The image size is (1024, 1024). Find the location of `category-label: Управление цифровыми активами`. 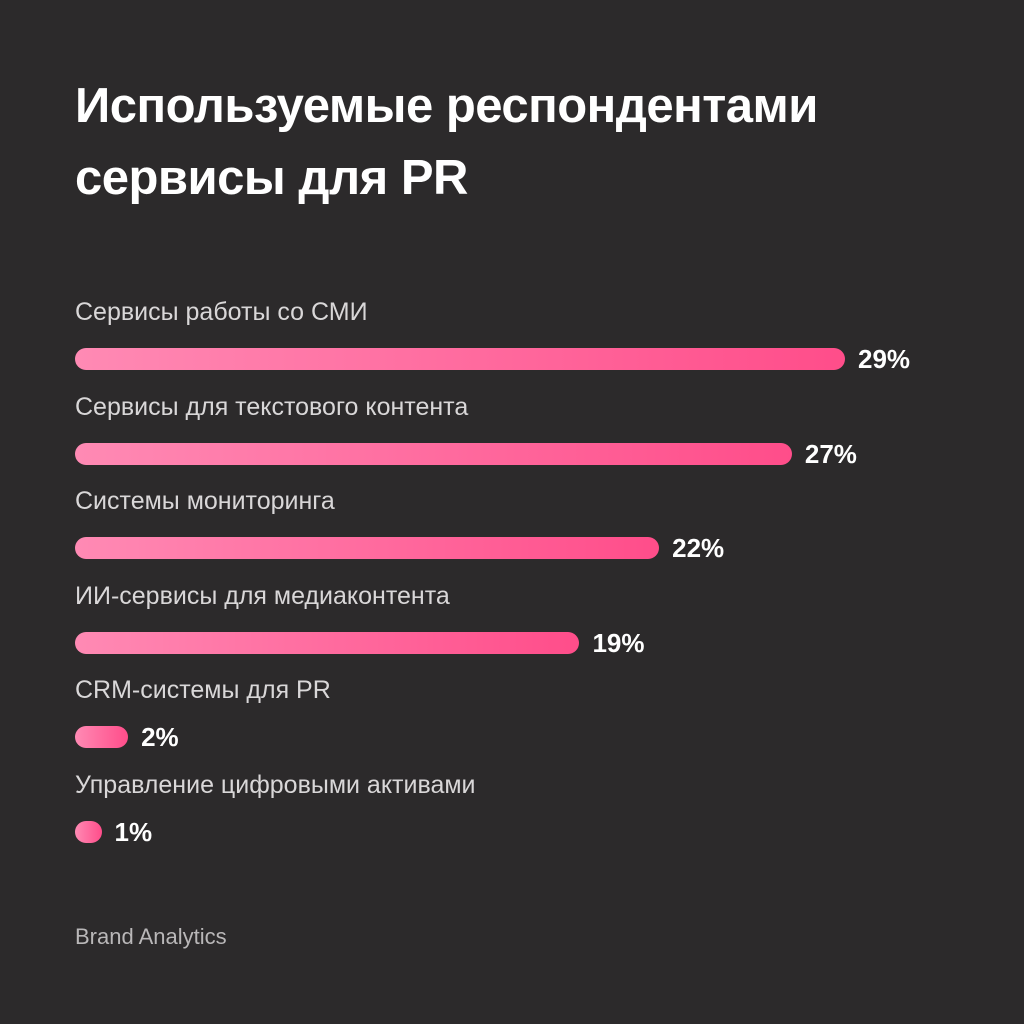

category-label: Управление цифровыми активами is located at coordinates (275, 784).